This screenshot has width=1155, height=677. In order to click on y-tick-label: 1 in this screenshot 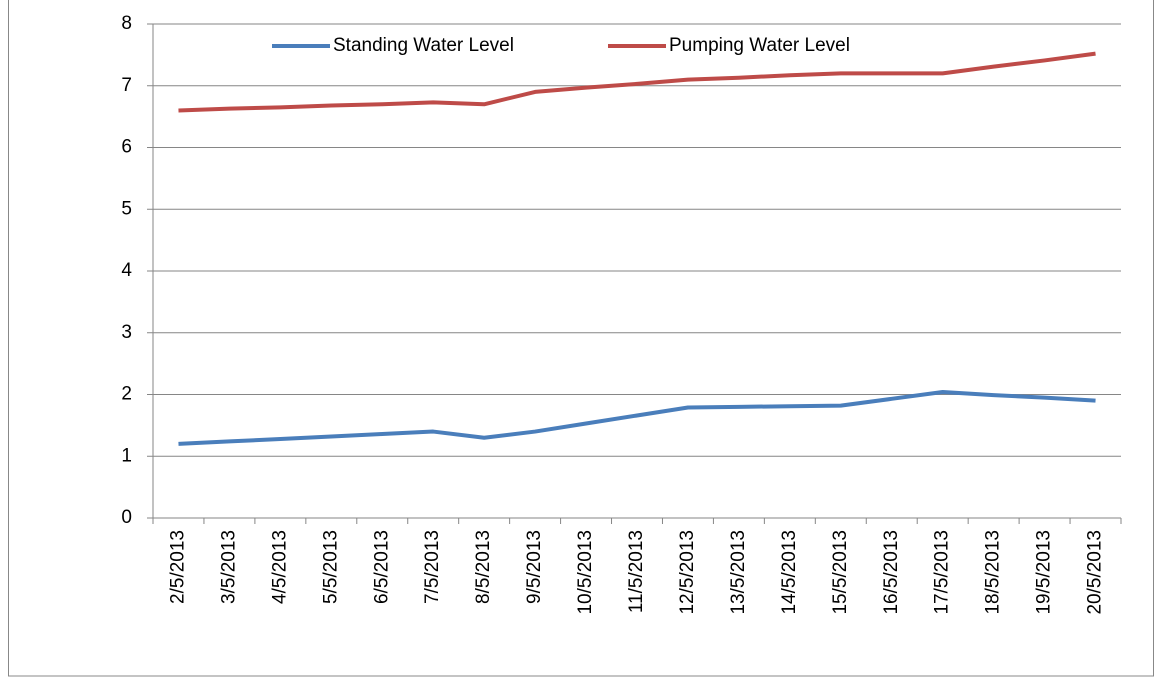, I will do `click(126, 455)`.